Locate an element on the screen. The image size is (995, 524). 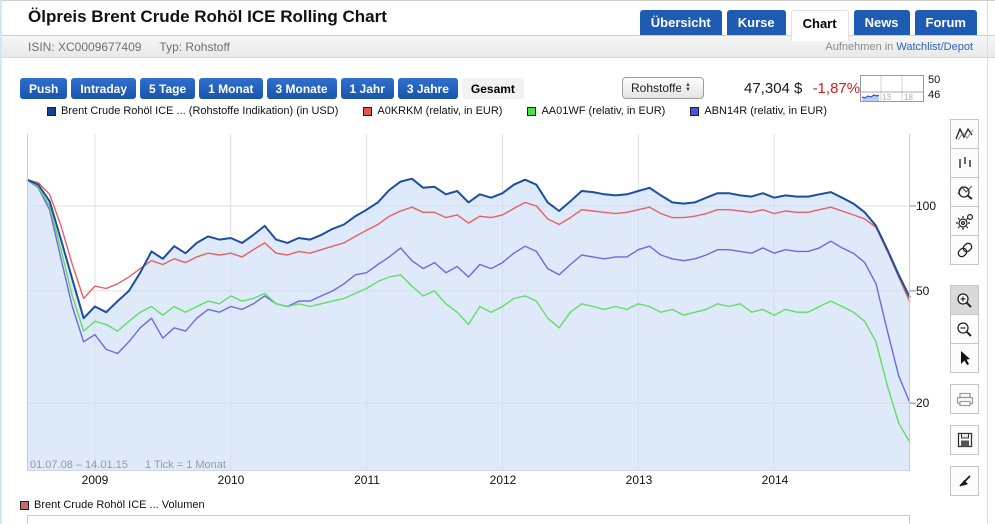
select-stepper-icon: ▲ ▼ is located at coordinates (688, 87).